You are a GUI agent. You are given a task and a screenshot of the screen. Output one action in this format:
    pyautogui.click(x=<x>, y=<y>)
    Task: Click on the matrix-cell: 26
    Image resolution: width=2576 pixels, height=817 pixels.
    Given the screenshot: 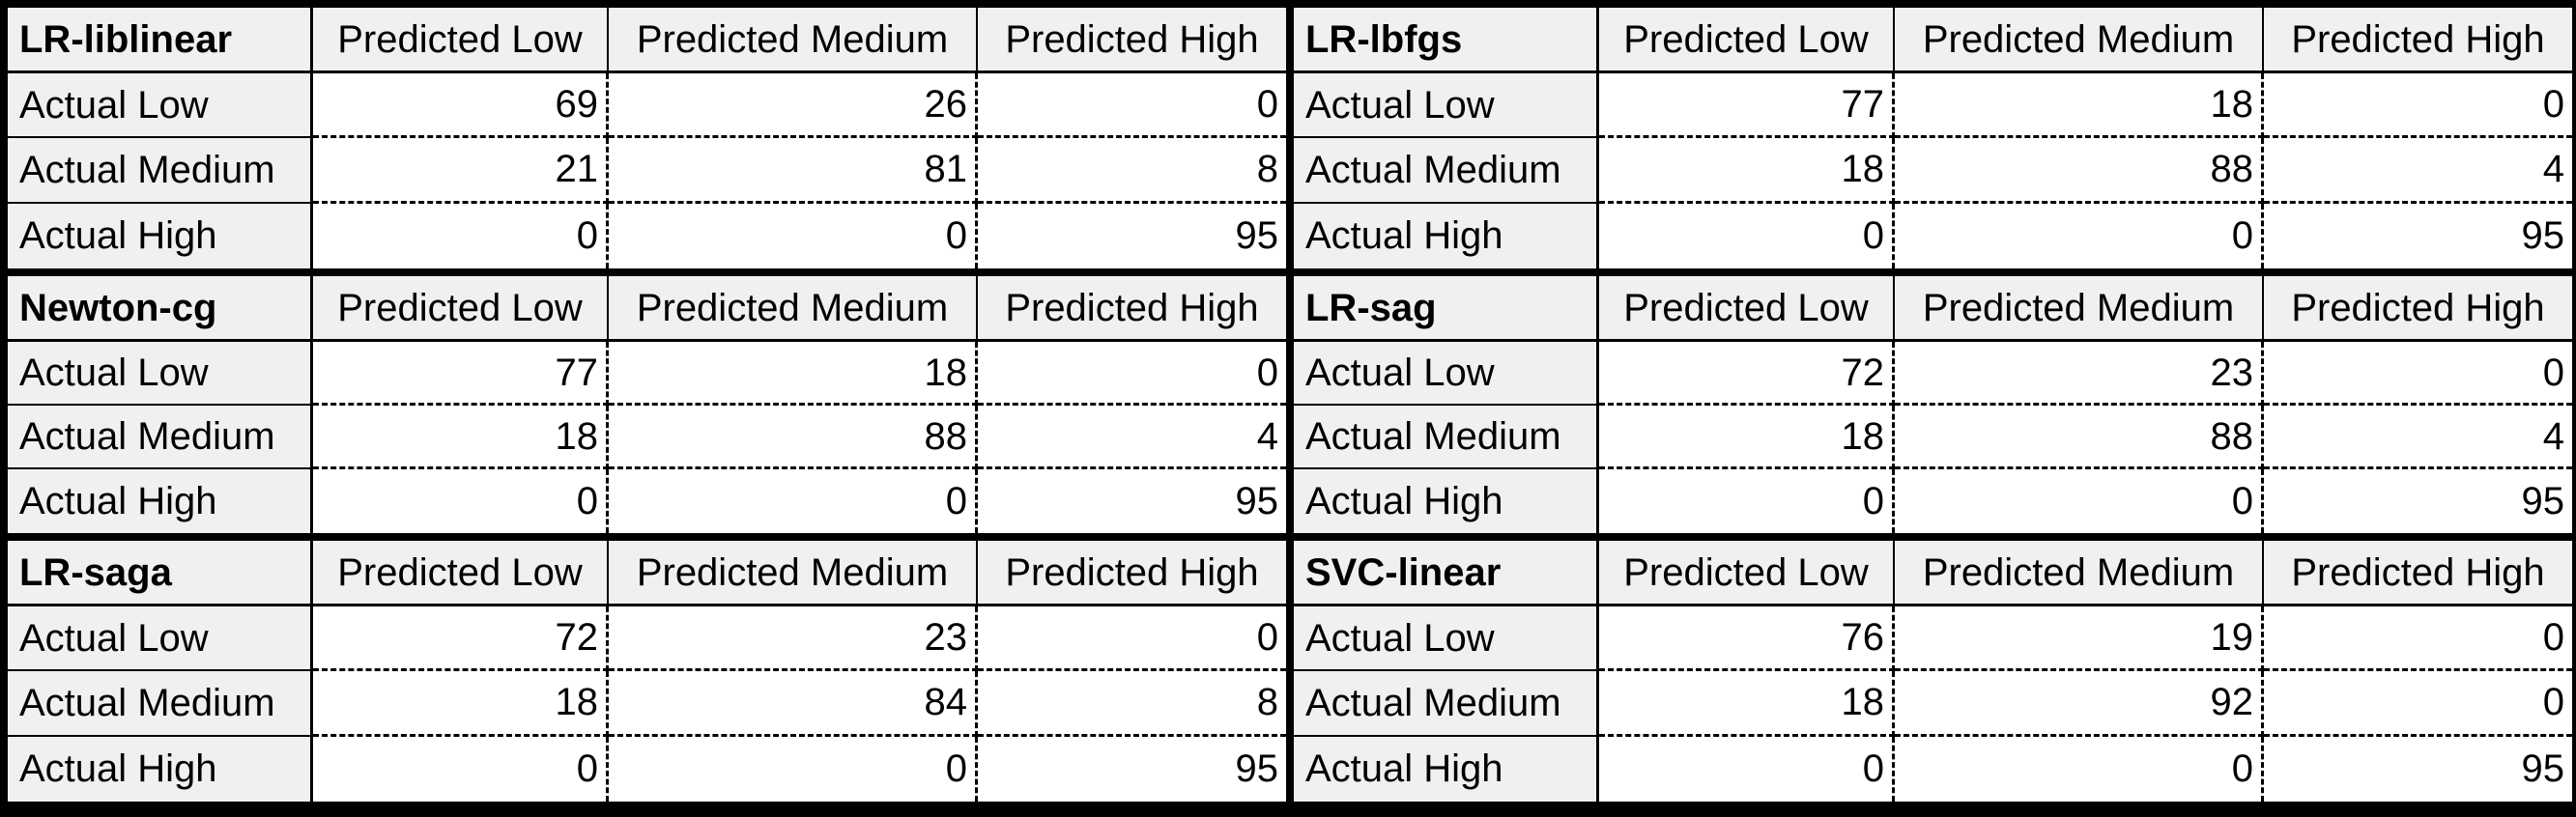 What is the action you would take?
    pyautogui.click(x=794, y=106)
    